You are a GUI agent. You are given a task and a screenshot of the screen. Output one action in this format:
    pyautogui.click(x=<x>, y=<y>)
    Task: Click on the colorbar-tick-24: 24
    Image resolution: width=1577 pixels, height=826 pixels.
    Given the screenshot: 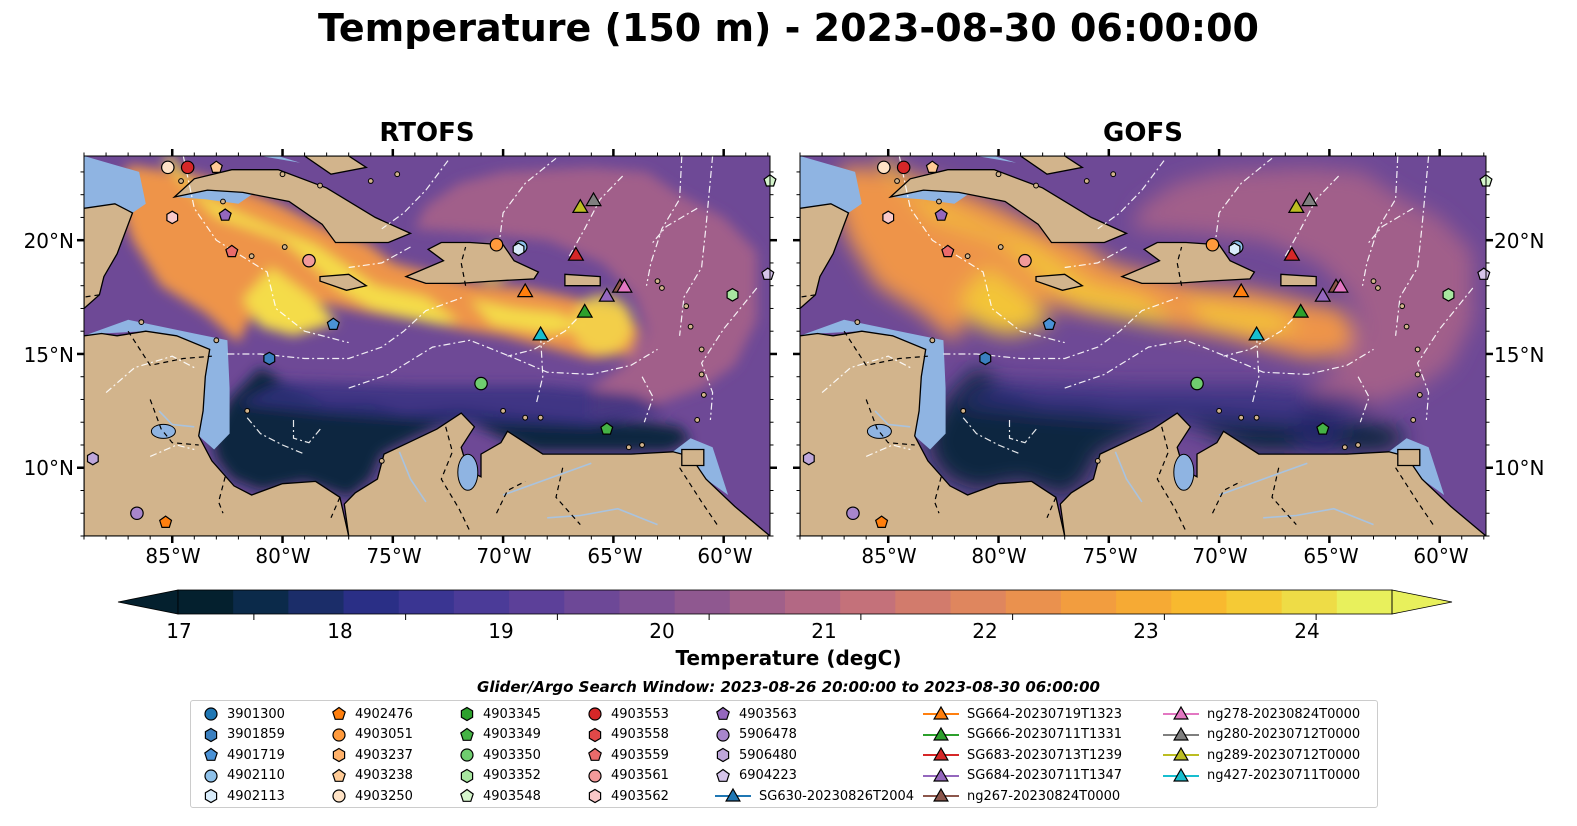 What is the action you would take?
    pyautogui.click(x=1307, y=631)
    